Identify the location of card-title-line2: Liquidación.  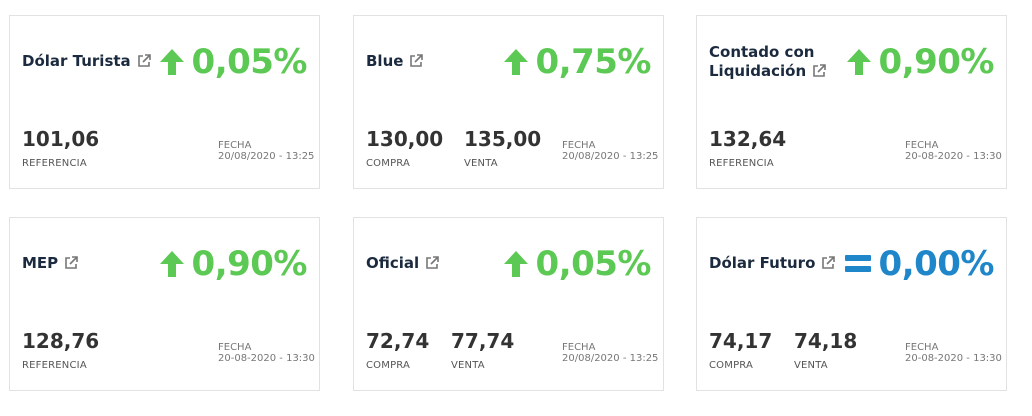
(758, 71).